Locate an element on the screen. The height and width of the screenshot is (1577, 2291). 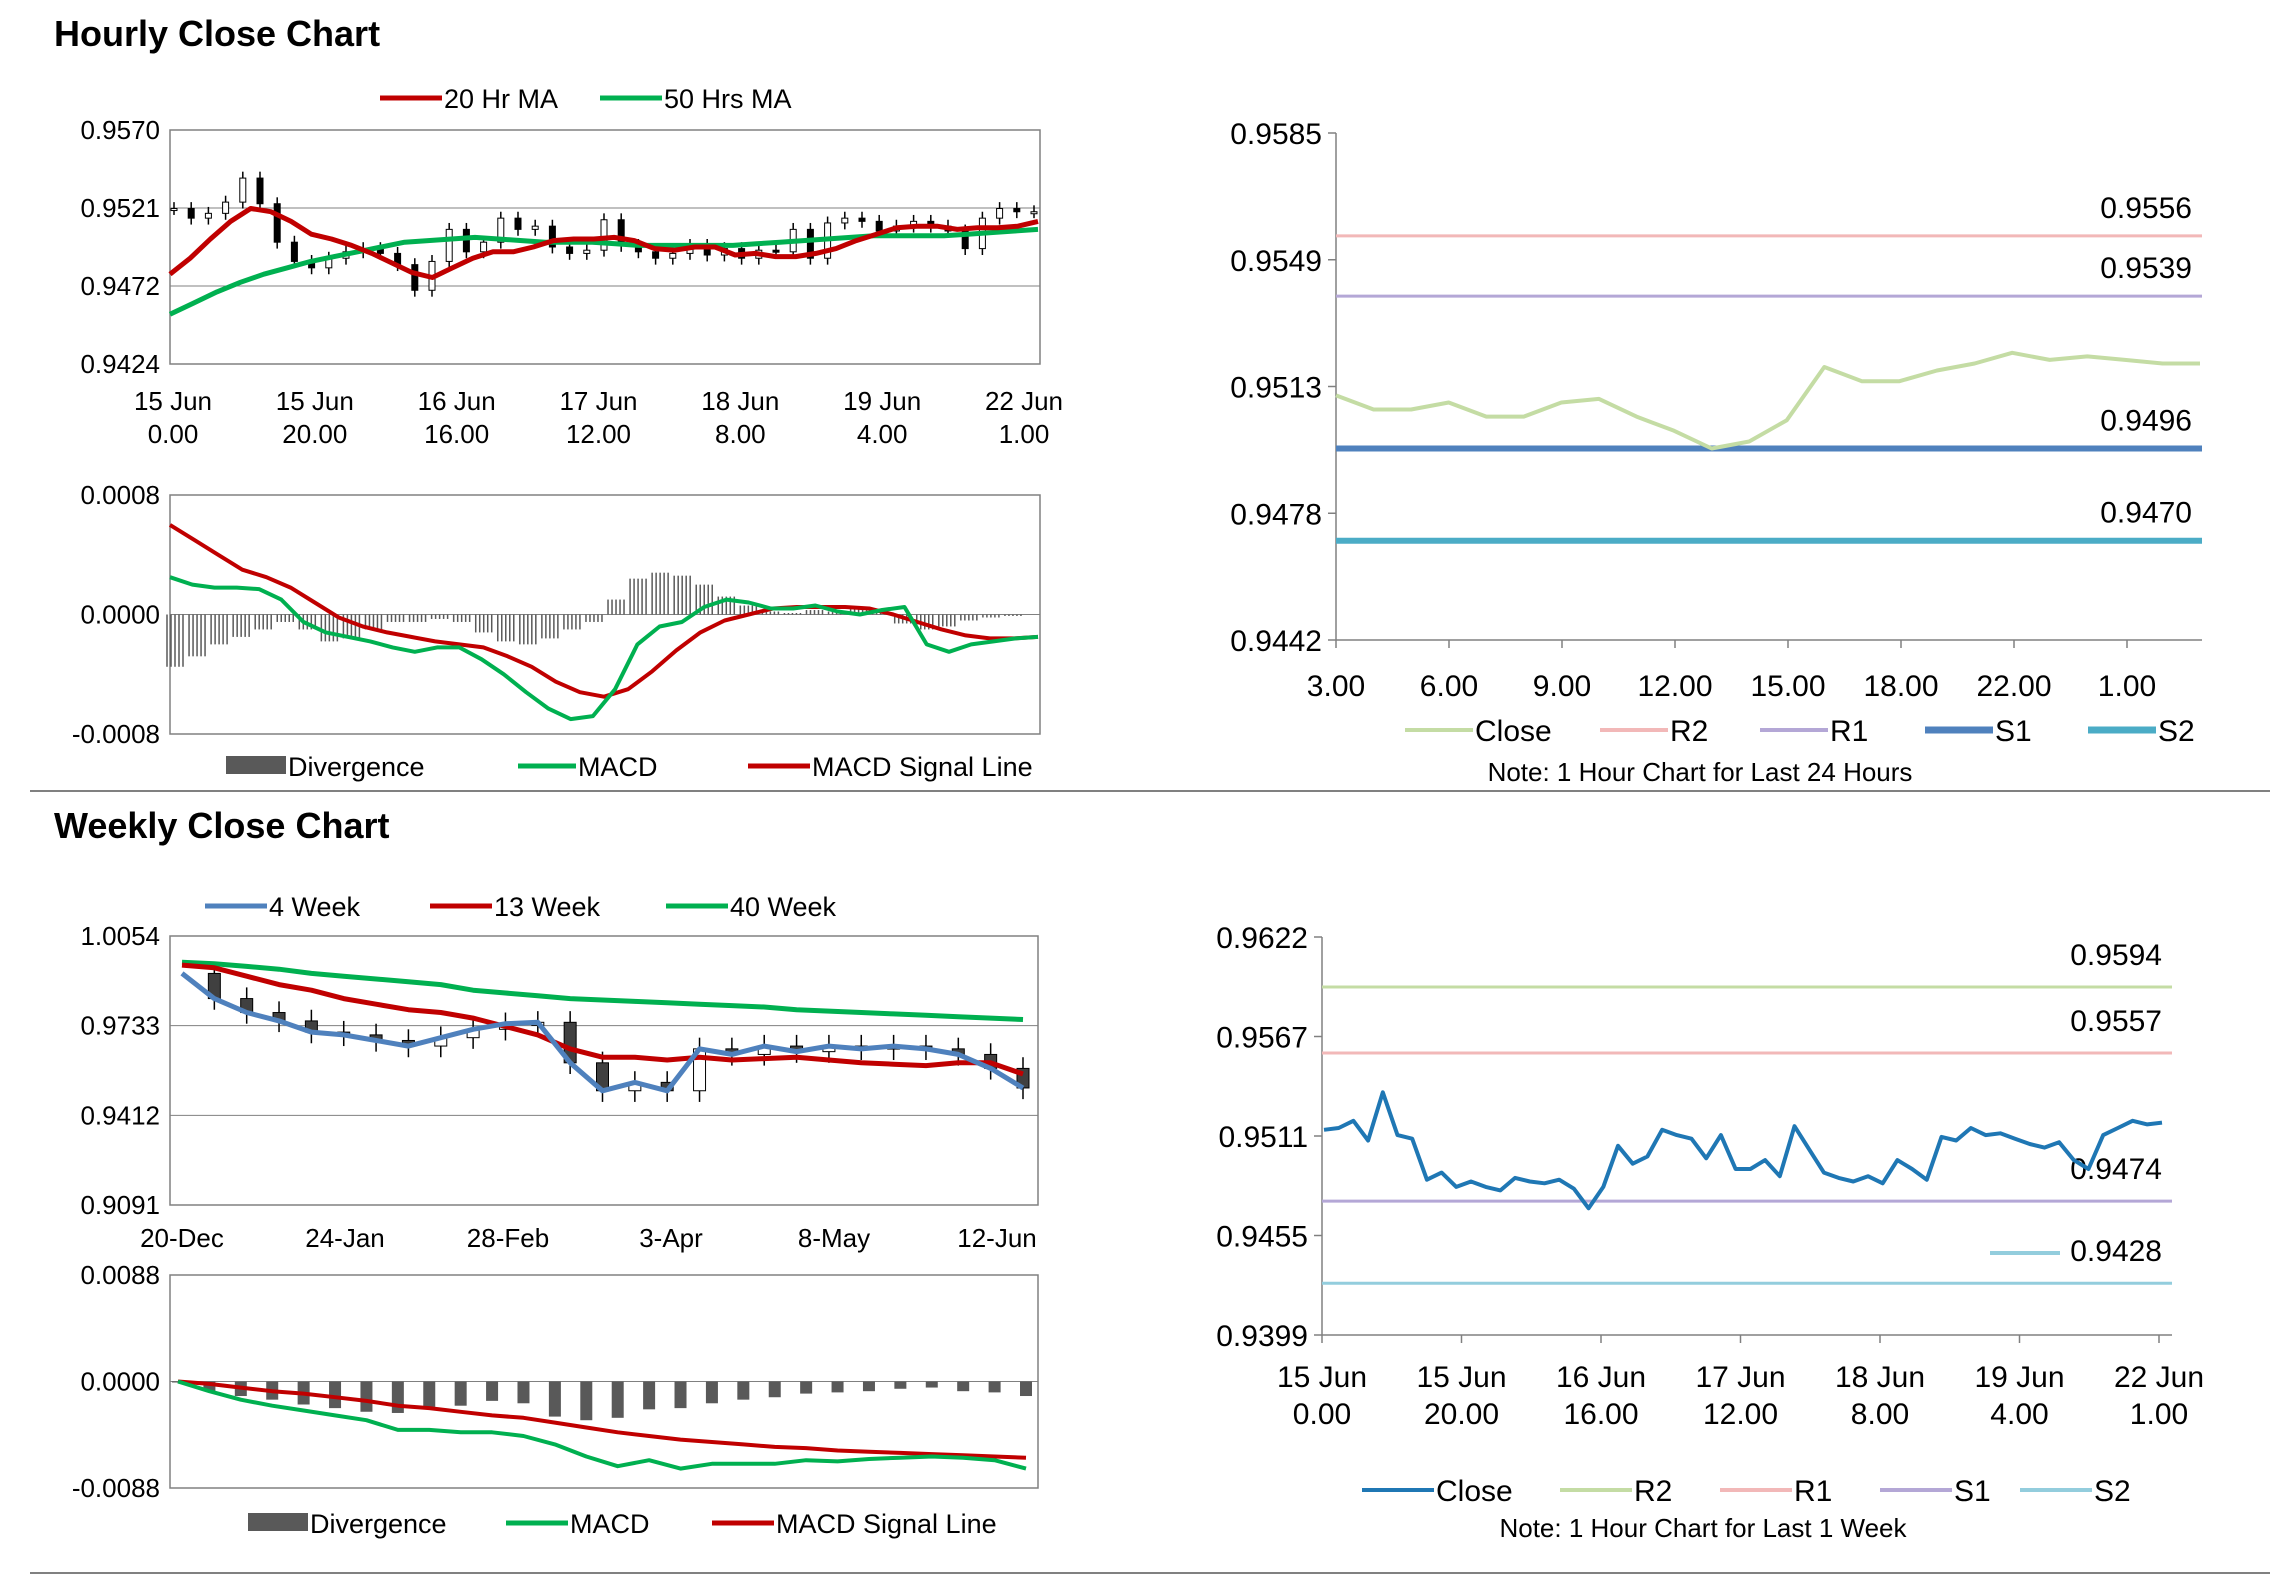
x-tick-label: 22 Jun is located at coordinates (2159, 1377).